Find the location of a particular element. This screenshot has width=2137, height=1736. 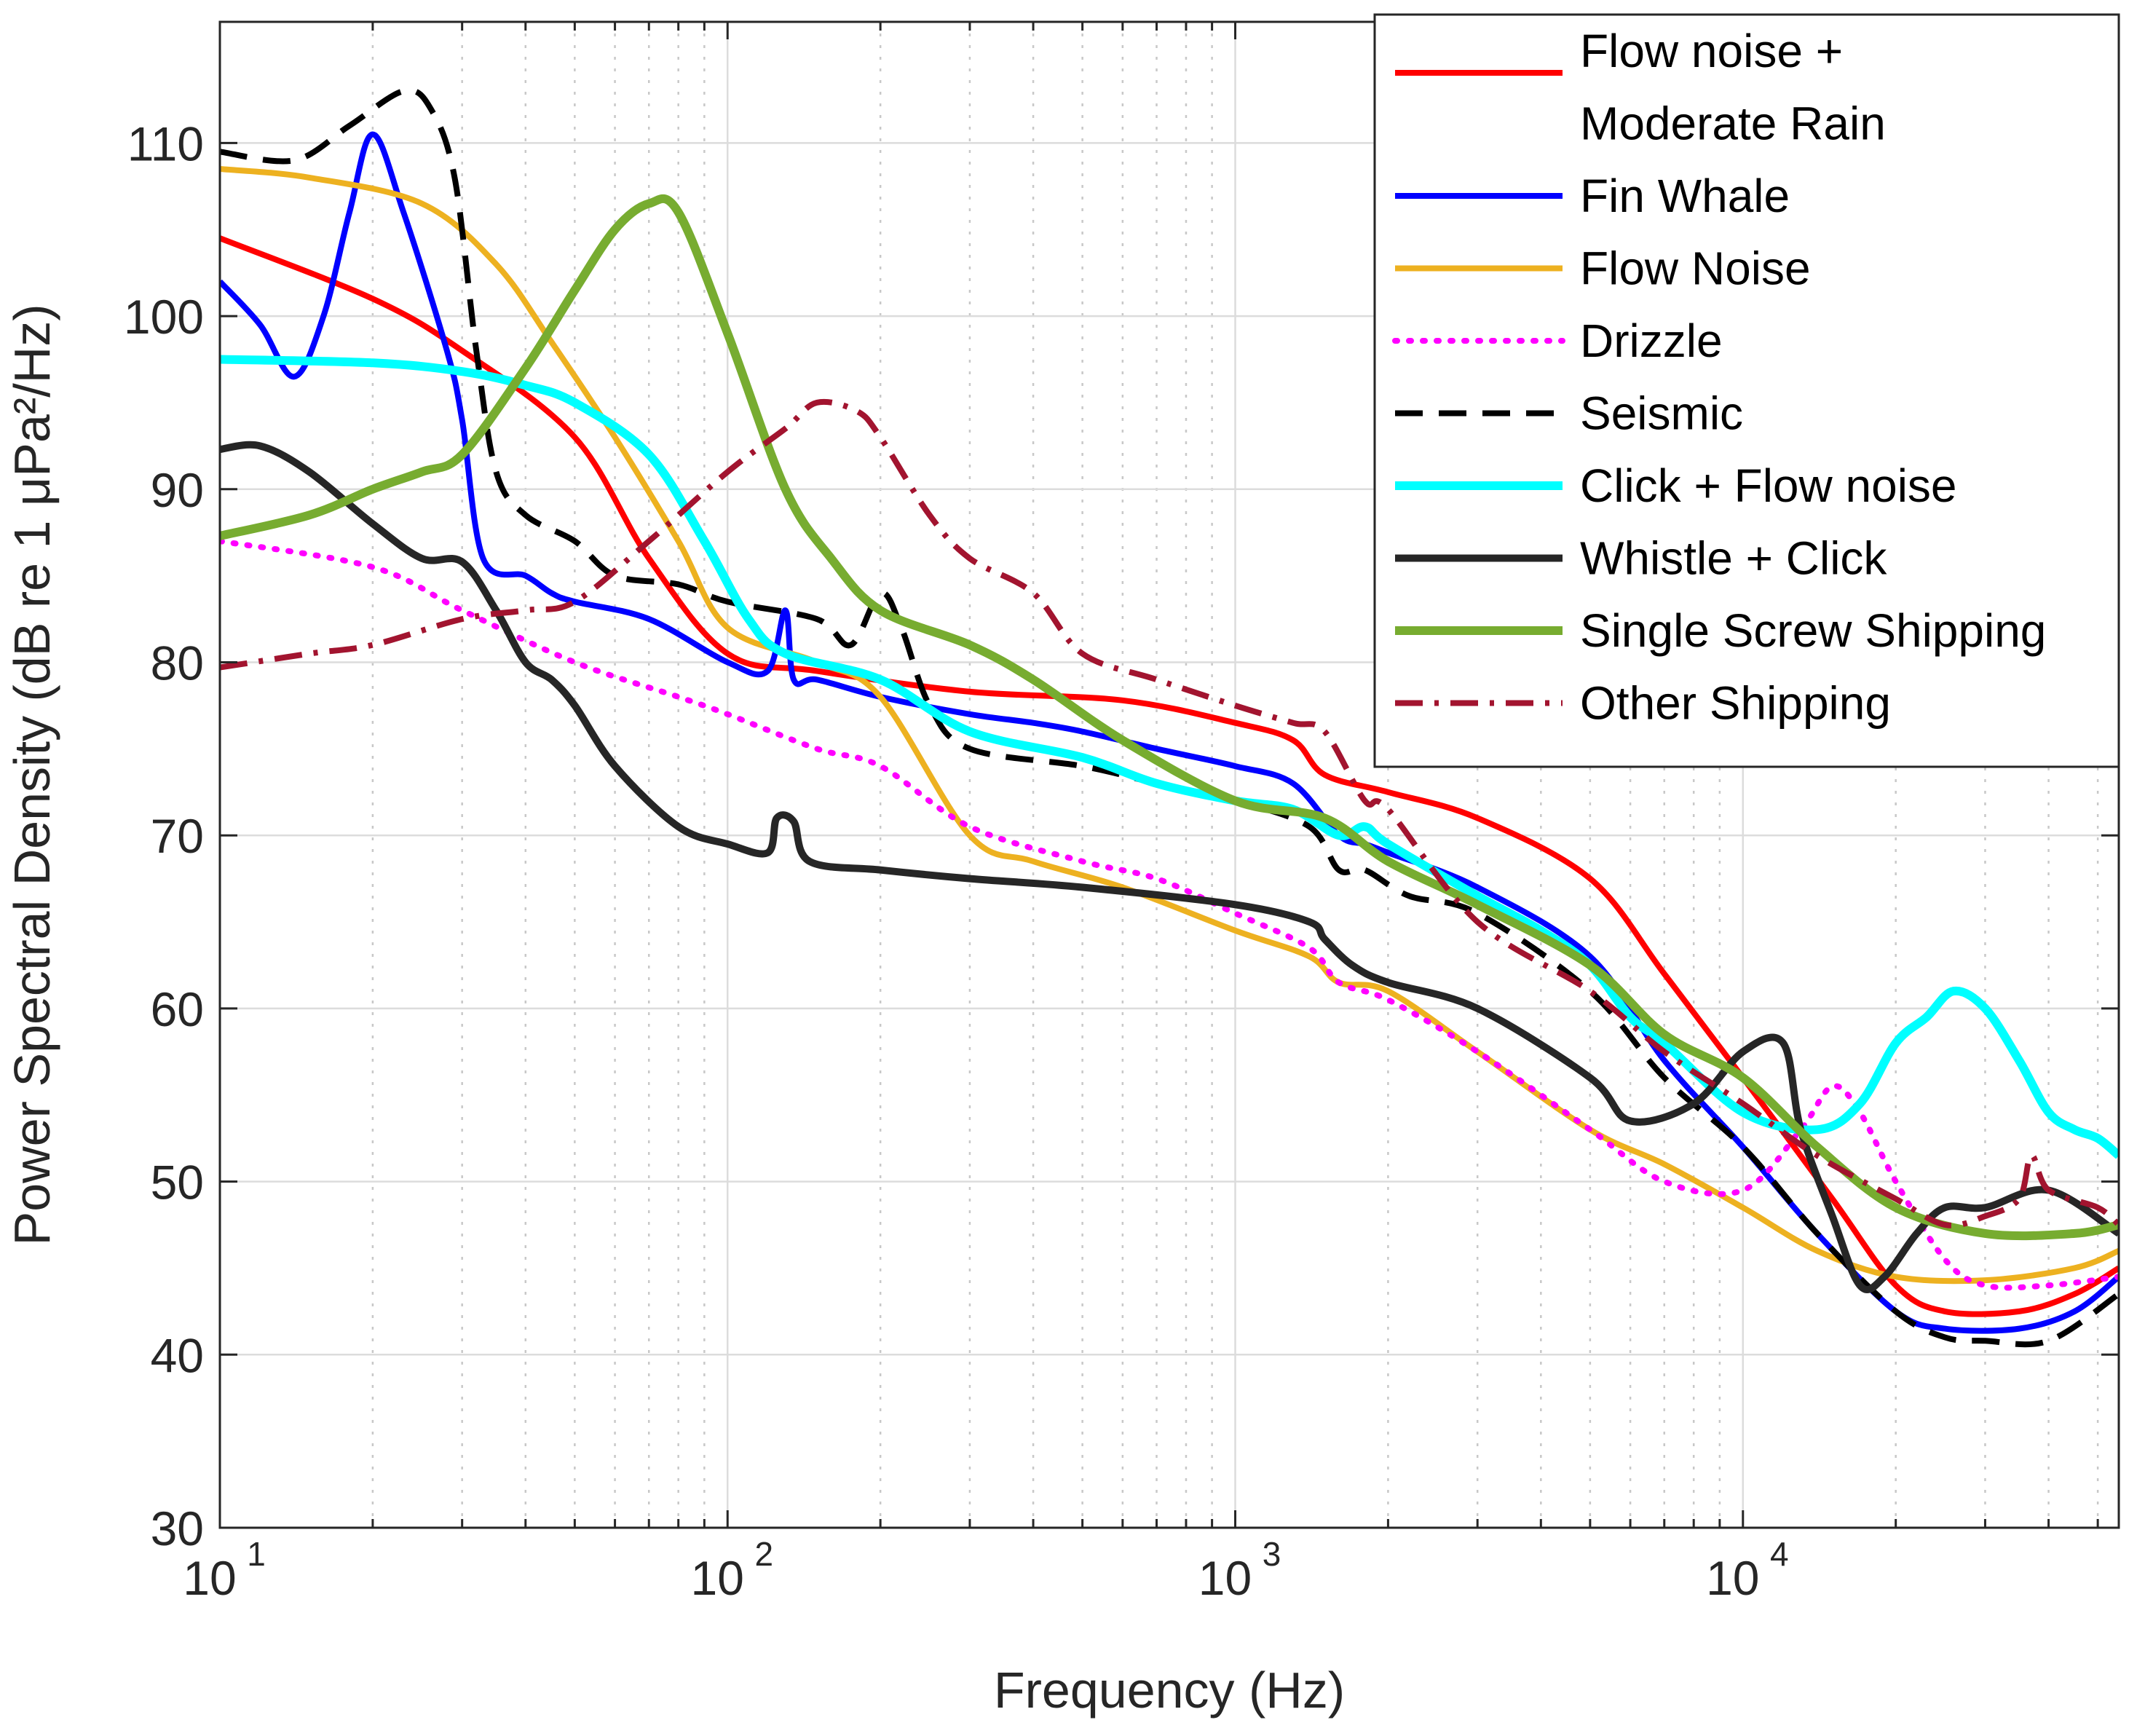

y-tick-label: 40 is located at coordinates (178, 1355).